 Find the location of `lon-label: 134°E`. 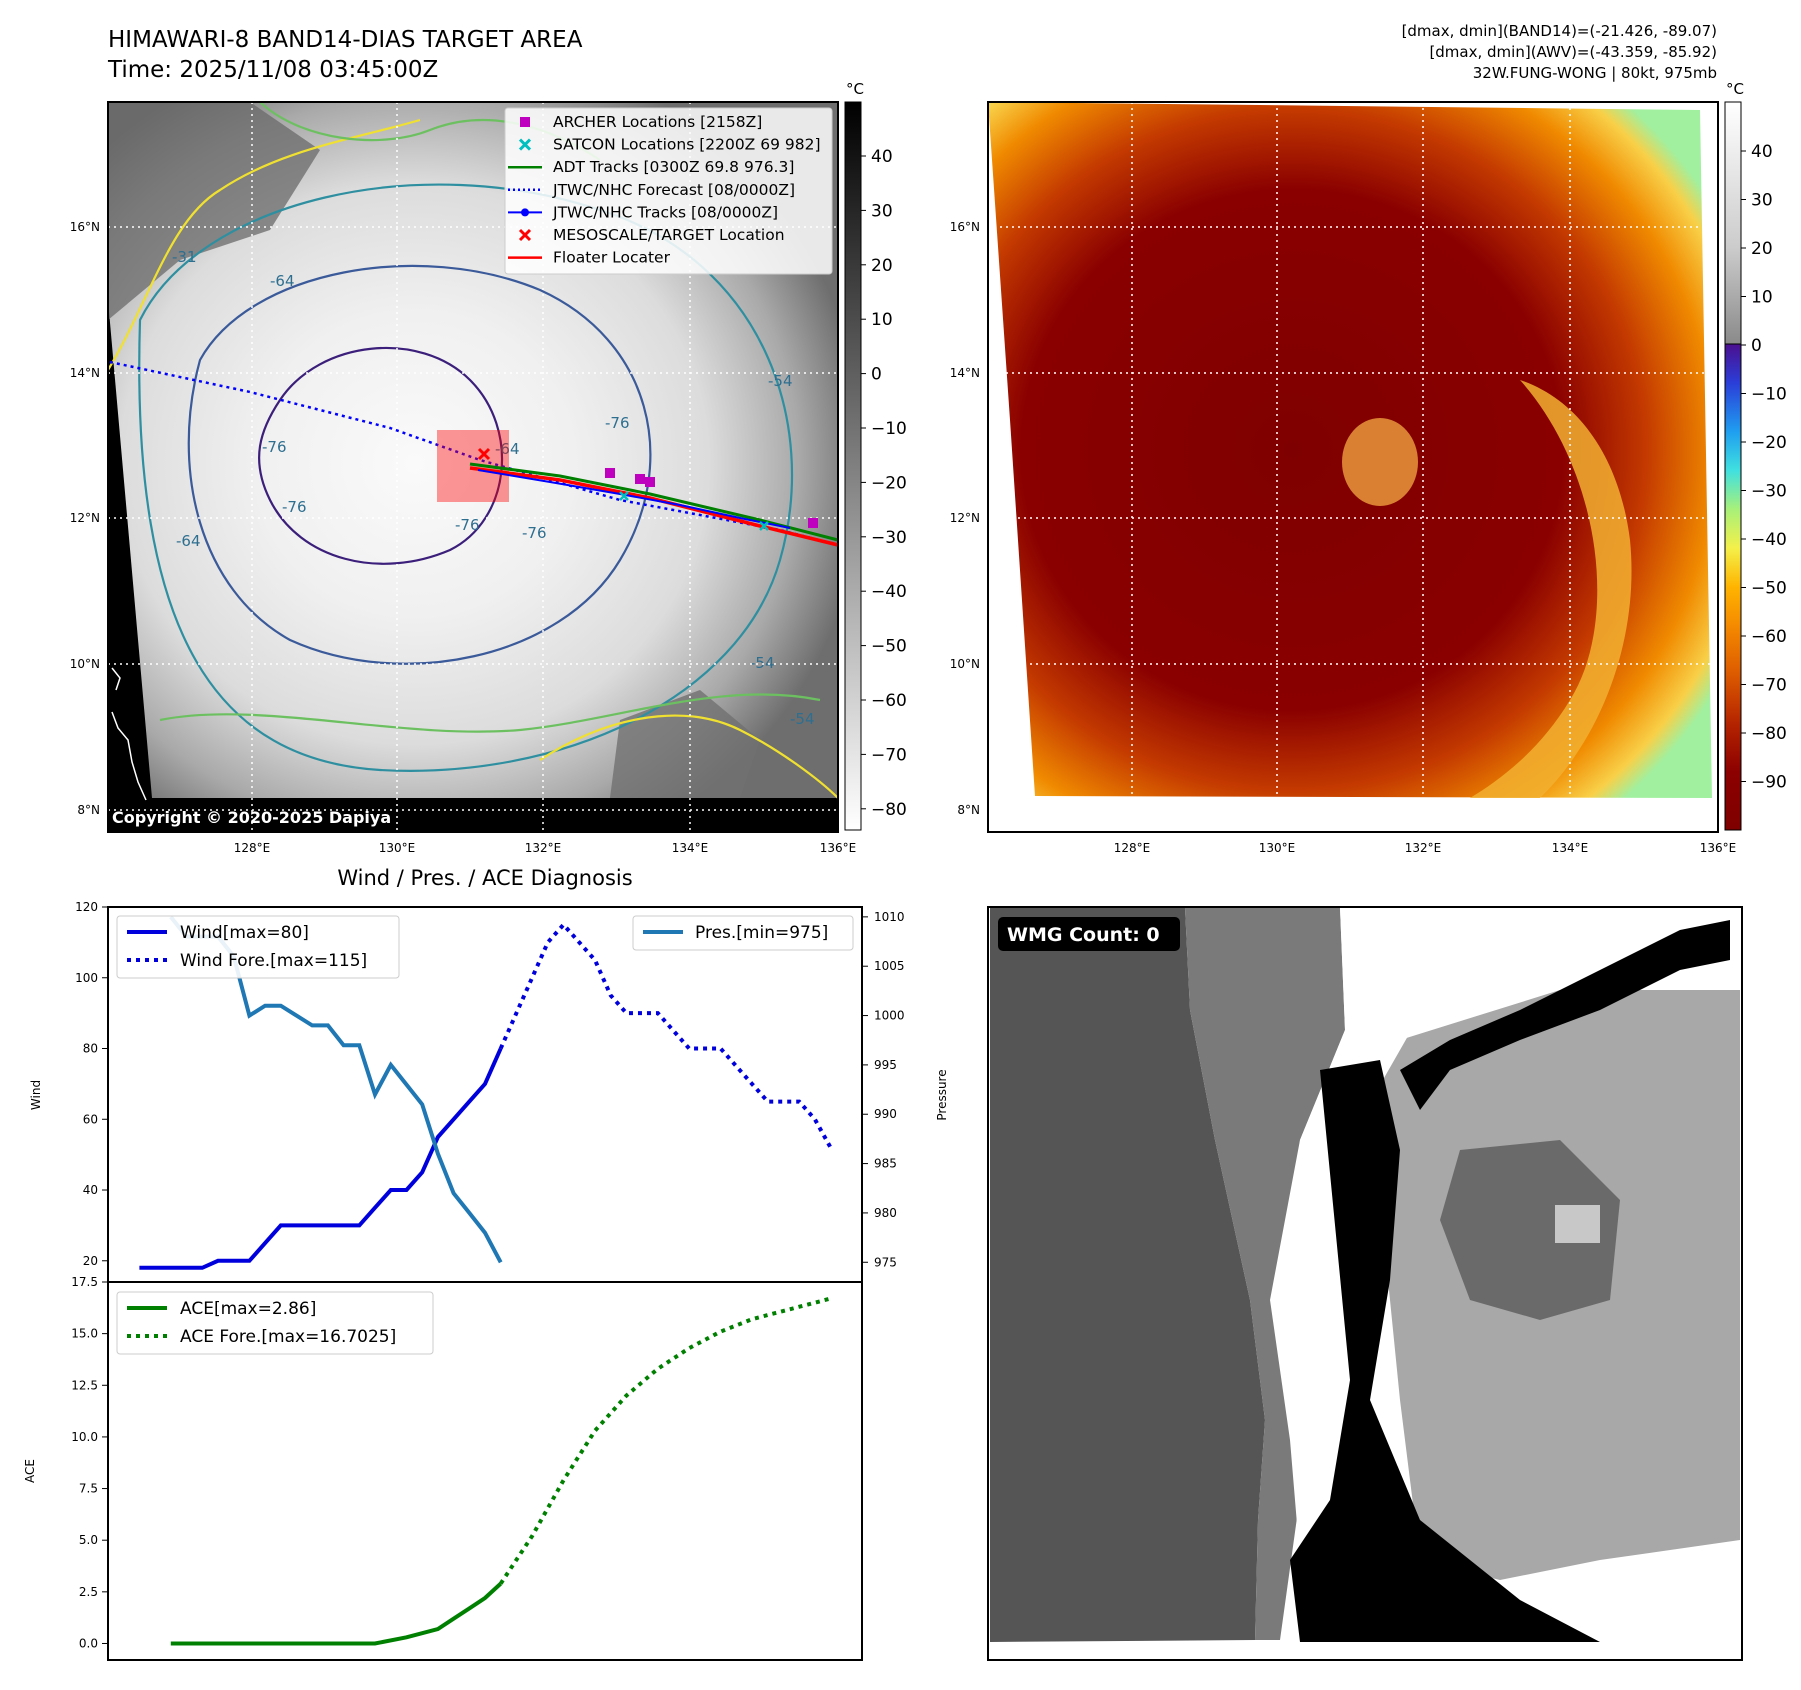

lon-label: 134°E is located at coordinates (1570, 848).